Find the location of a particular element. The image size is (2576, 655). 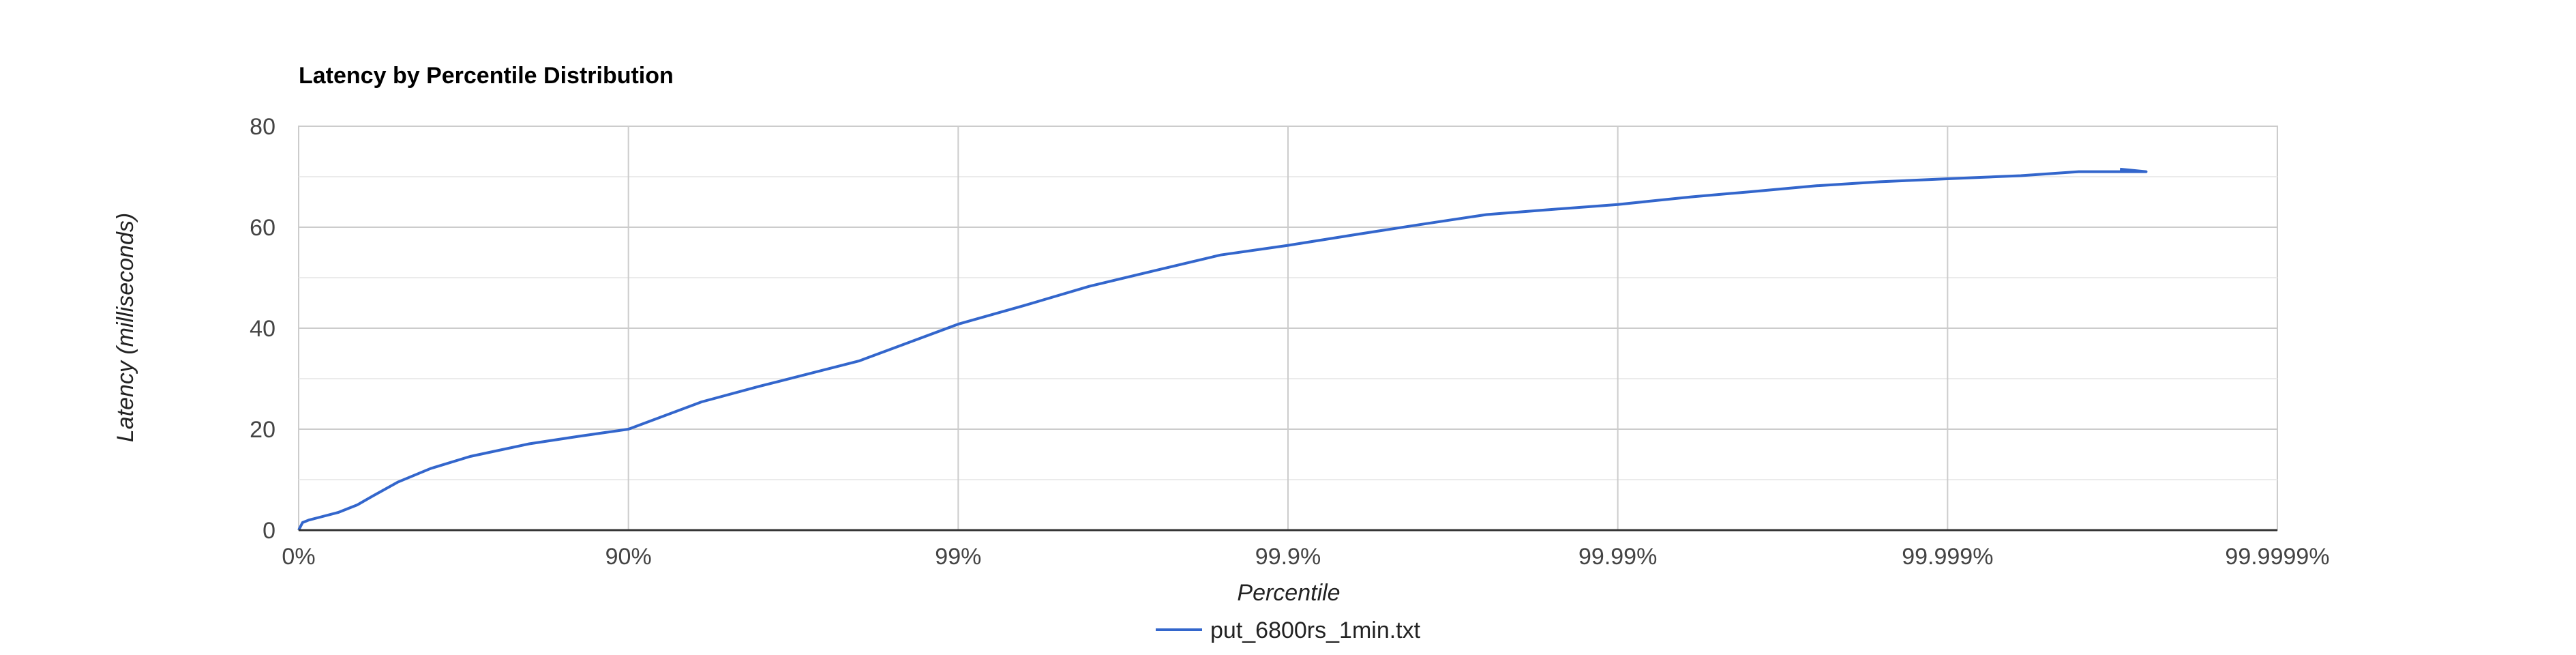

y-tick-label: 40 is located at coordinates (262, 329).